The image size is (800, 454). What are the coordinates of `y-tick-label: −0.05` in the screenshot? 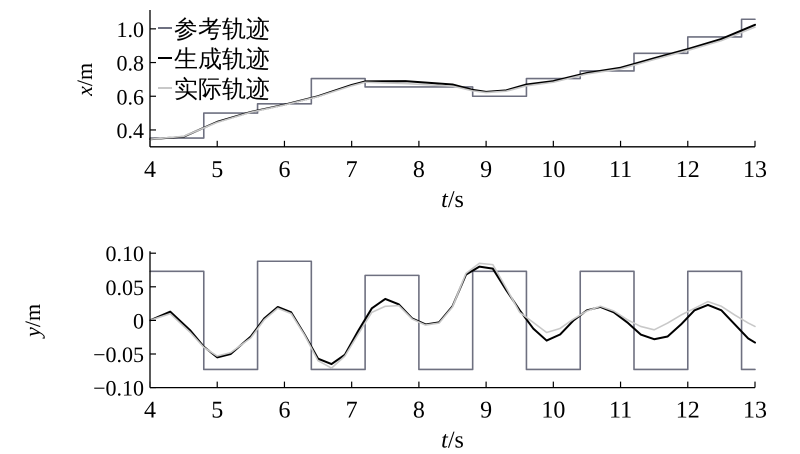 It's located at (118, 354).